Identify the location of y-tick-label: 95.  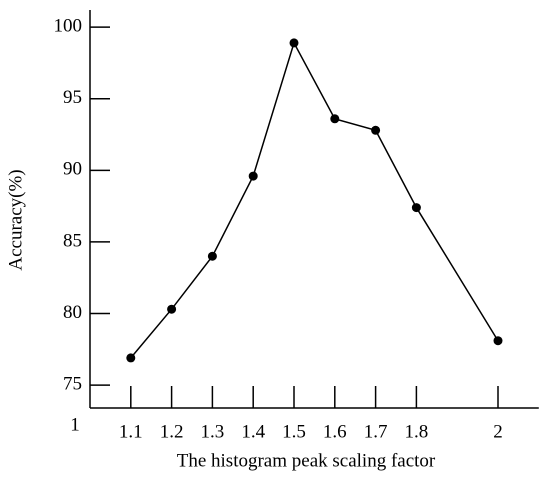
(72, 97).